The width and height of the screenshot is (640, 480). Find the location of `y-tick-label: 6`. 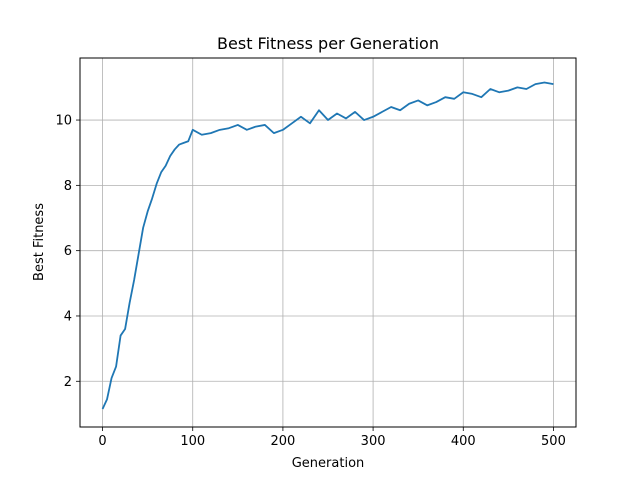

y-tick-label: 6 is located at coordinates (68, 251).